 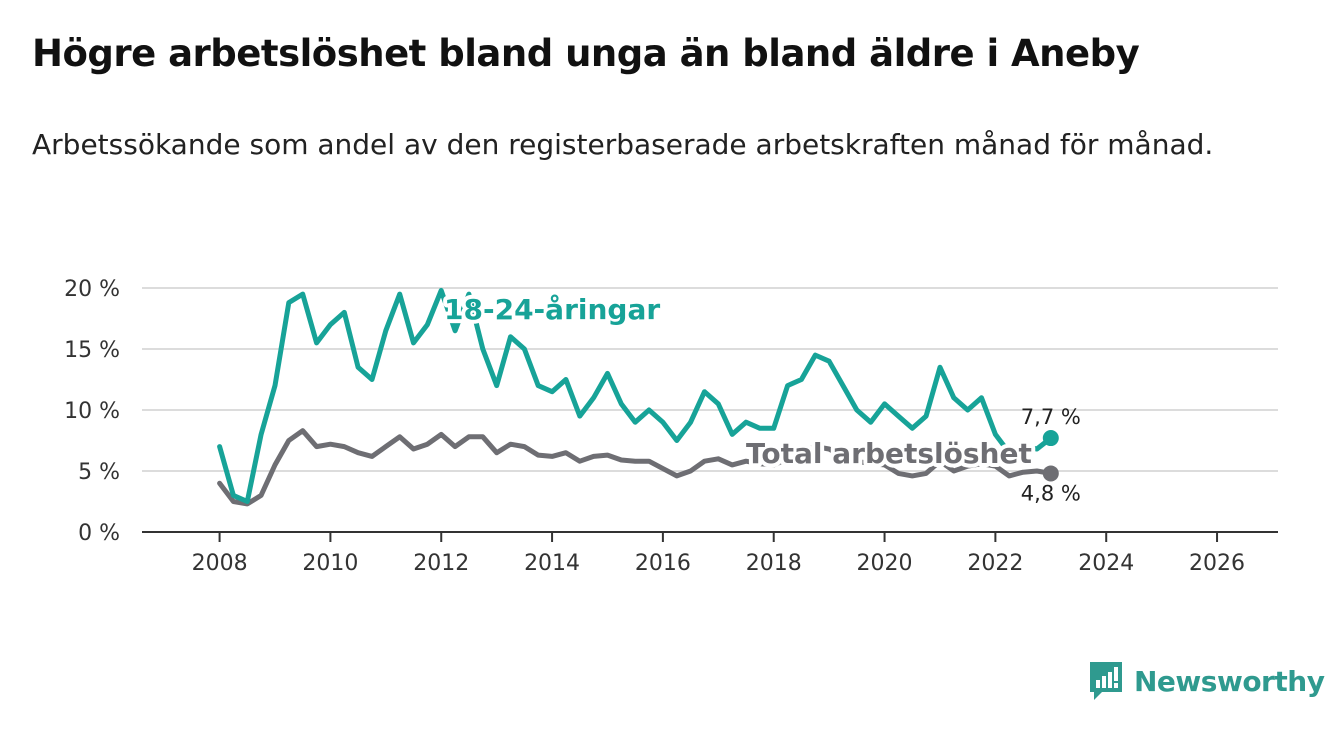 I want to click on y-tick-label: 10 %, so click(x=92, y=411).